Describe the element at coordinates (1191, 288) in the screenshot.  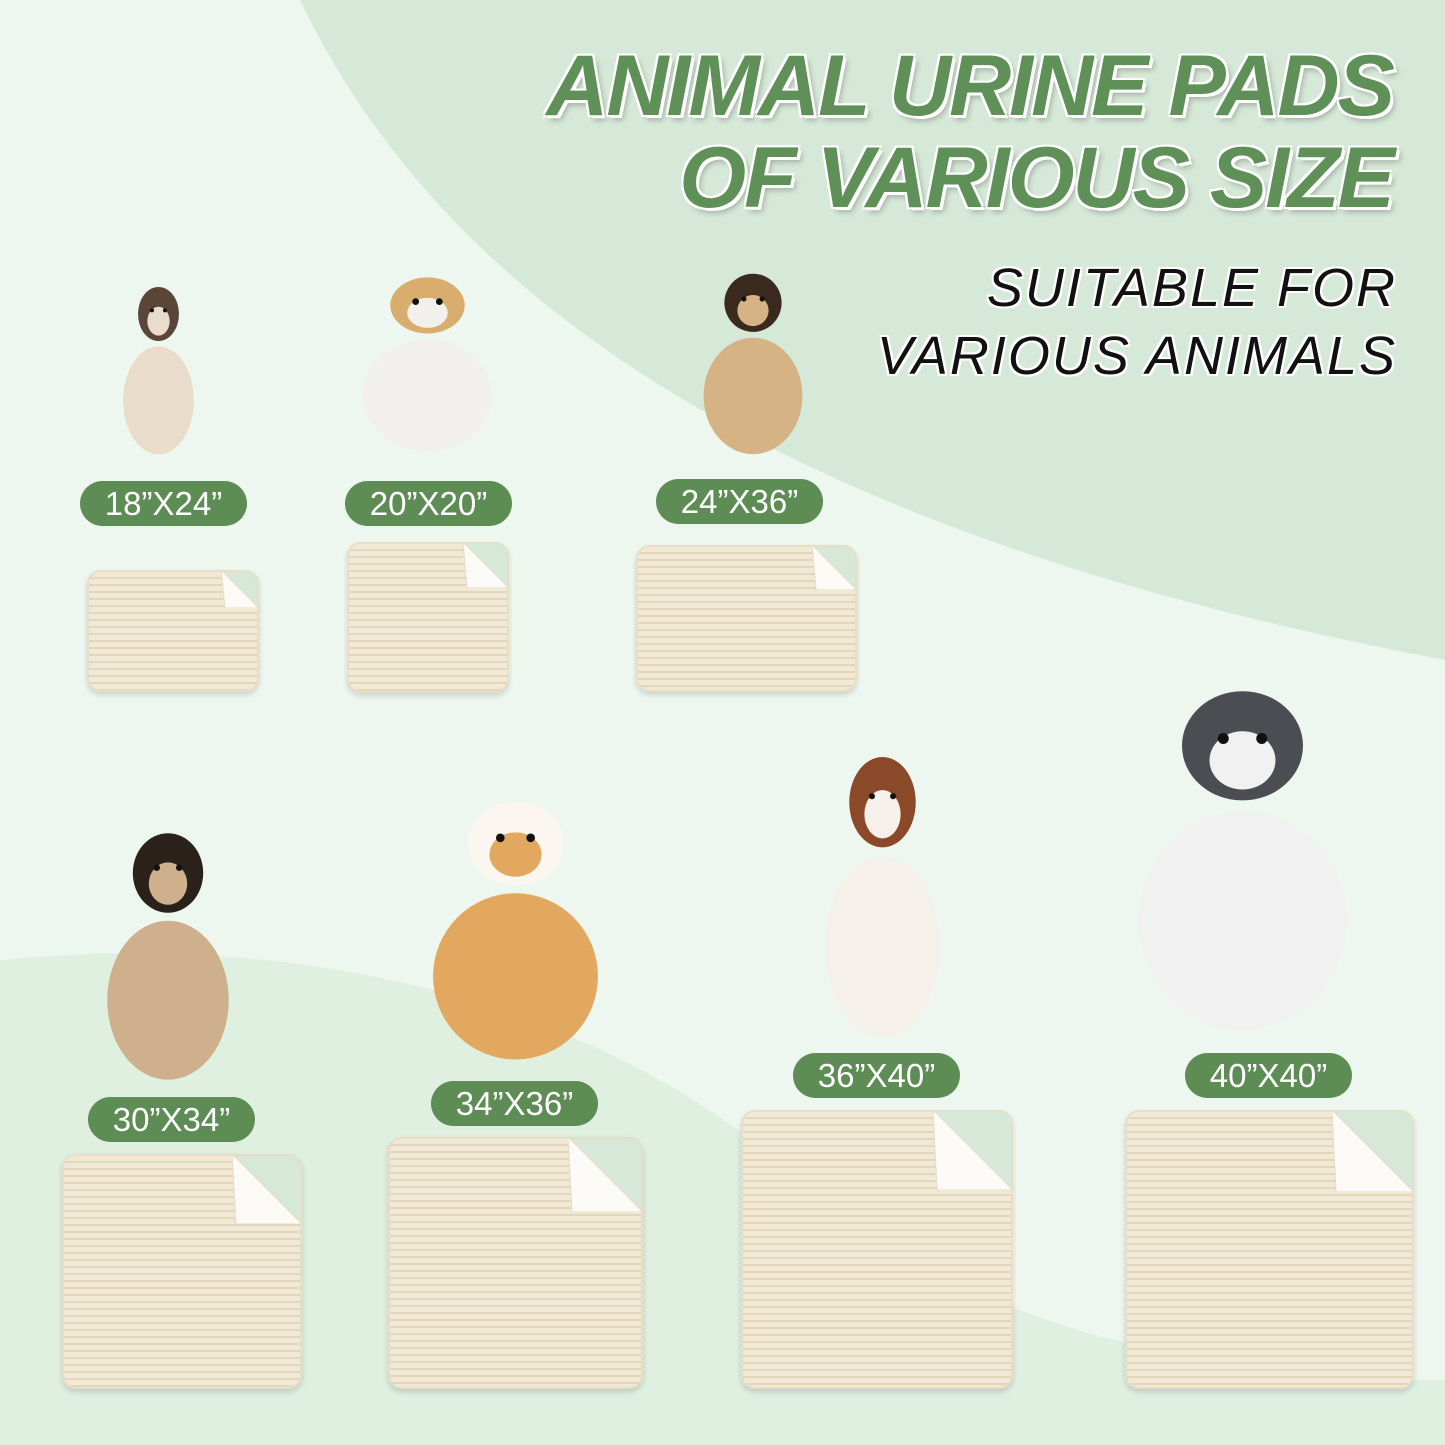
I see `subheadline-line-1: SUITABLE FOR` at that location.